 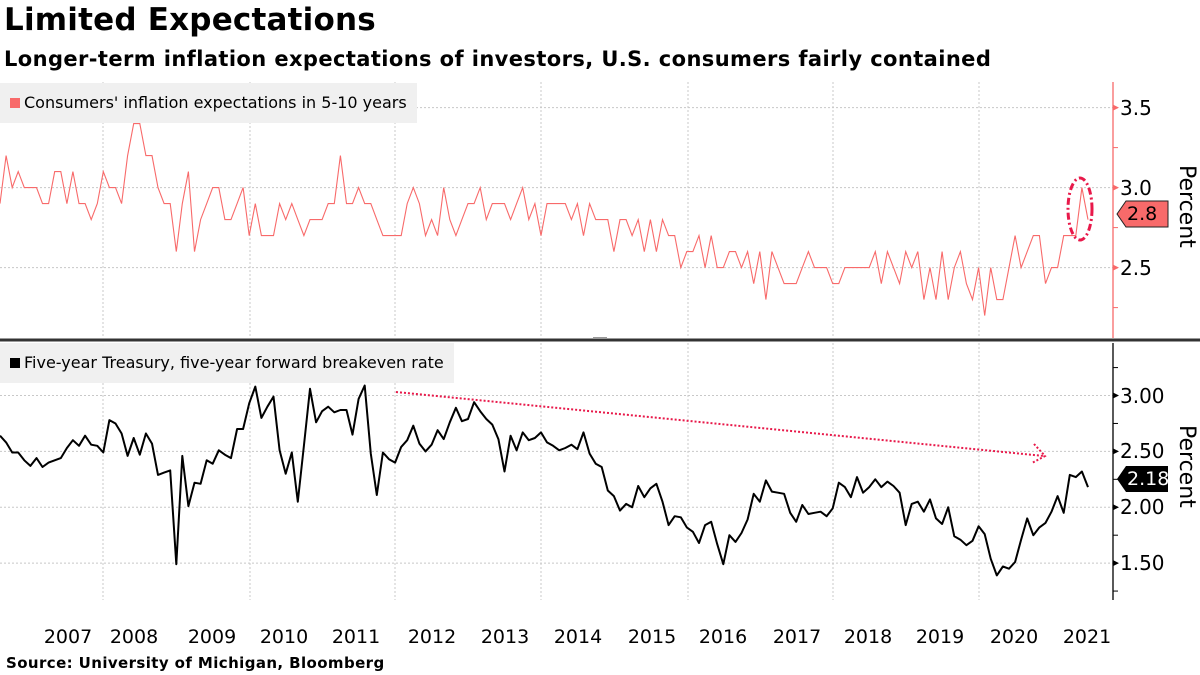 What do you see at coordinates (600, 338) in the screenshot?
I see `pane-divider-handle` at bounding box center [600, 338].